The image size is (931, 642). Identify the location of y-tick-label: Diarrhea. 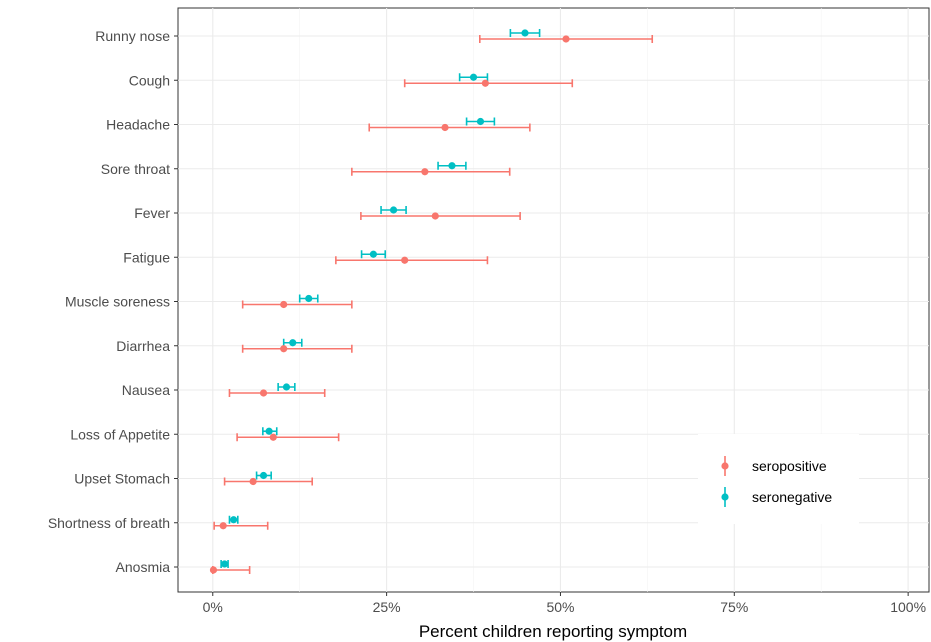
(143, 346).